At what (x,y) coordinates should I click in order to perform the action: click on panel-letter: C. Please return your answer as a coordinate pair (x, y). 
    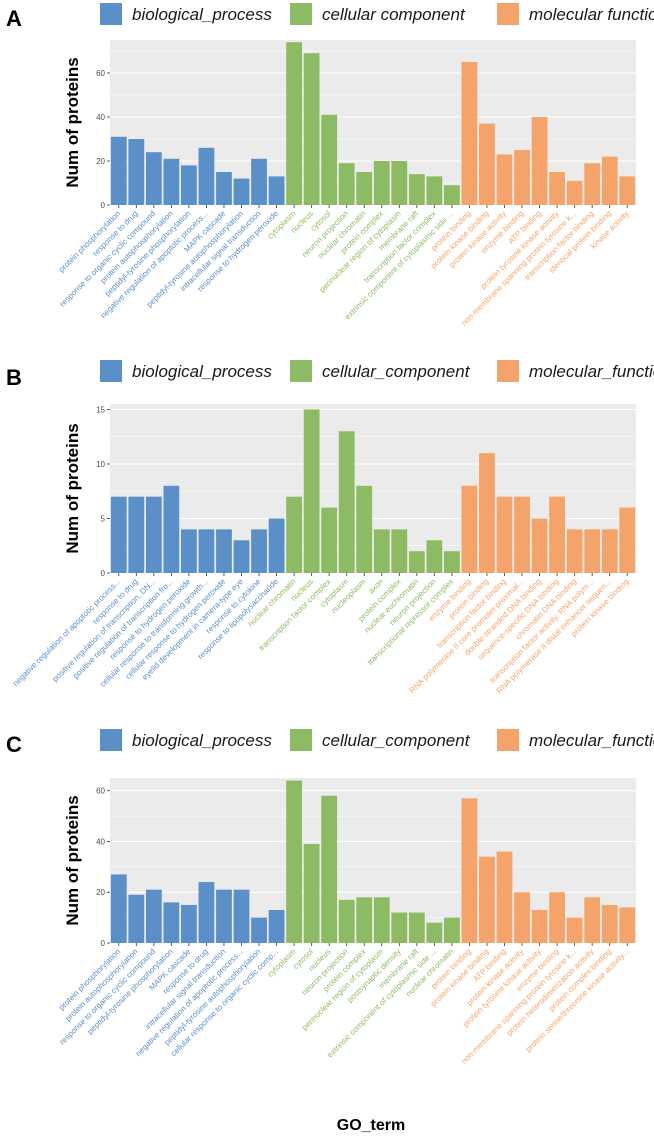
    Looking at the image, I should click on (14, 744).